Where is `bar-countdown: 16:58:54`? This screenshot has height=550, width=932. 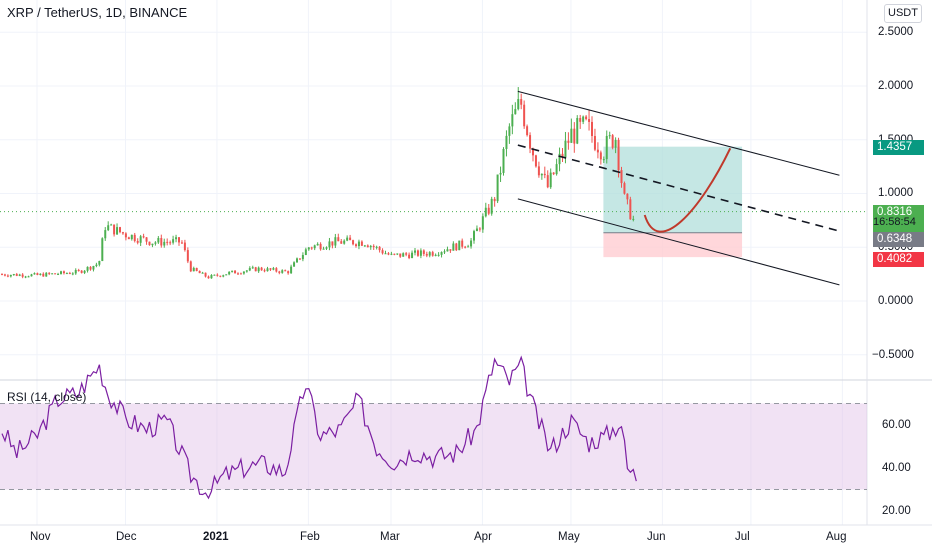
bar-countdown: 16:58:54 is located at coordinates (894, 222).